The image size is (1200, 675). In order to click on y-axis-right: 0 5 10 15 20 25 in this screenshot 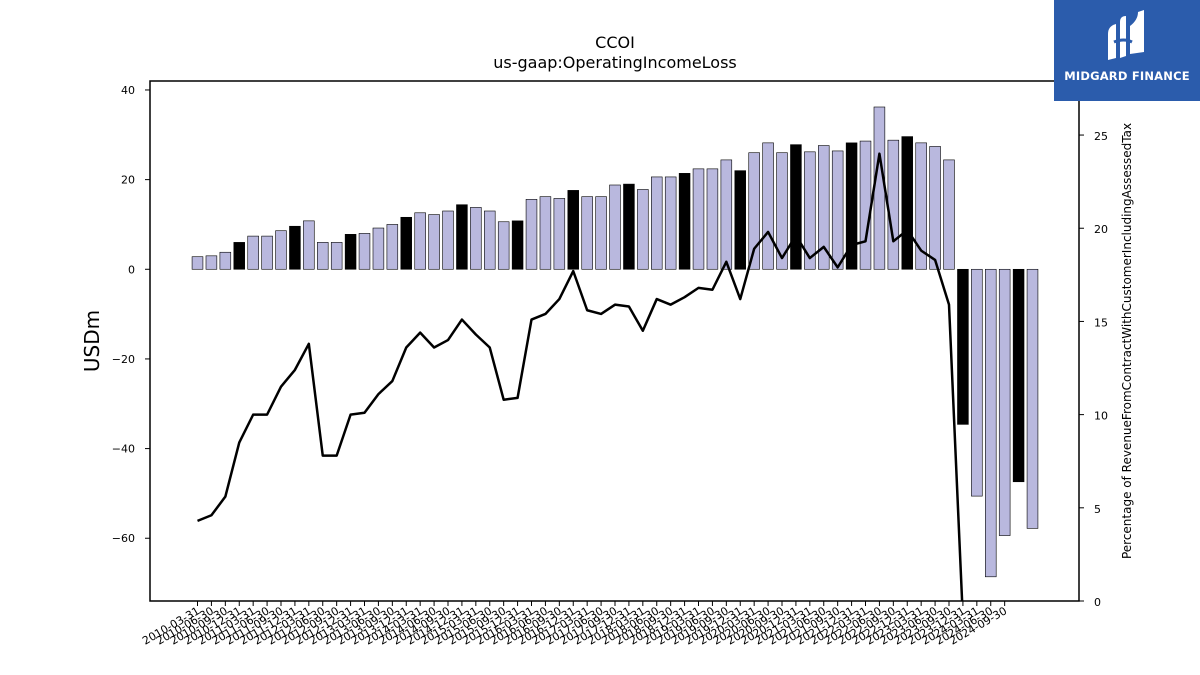, I will do `click(1093, 369)`.